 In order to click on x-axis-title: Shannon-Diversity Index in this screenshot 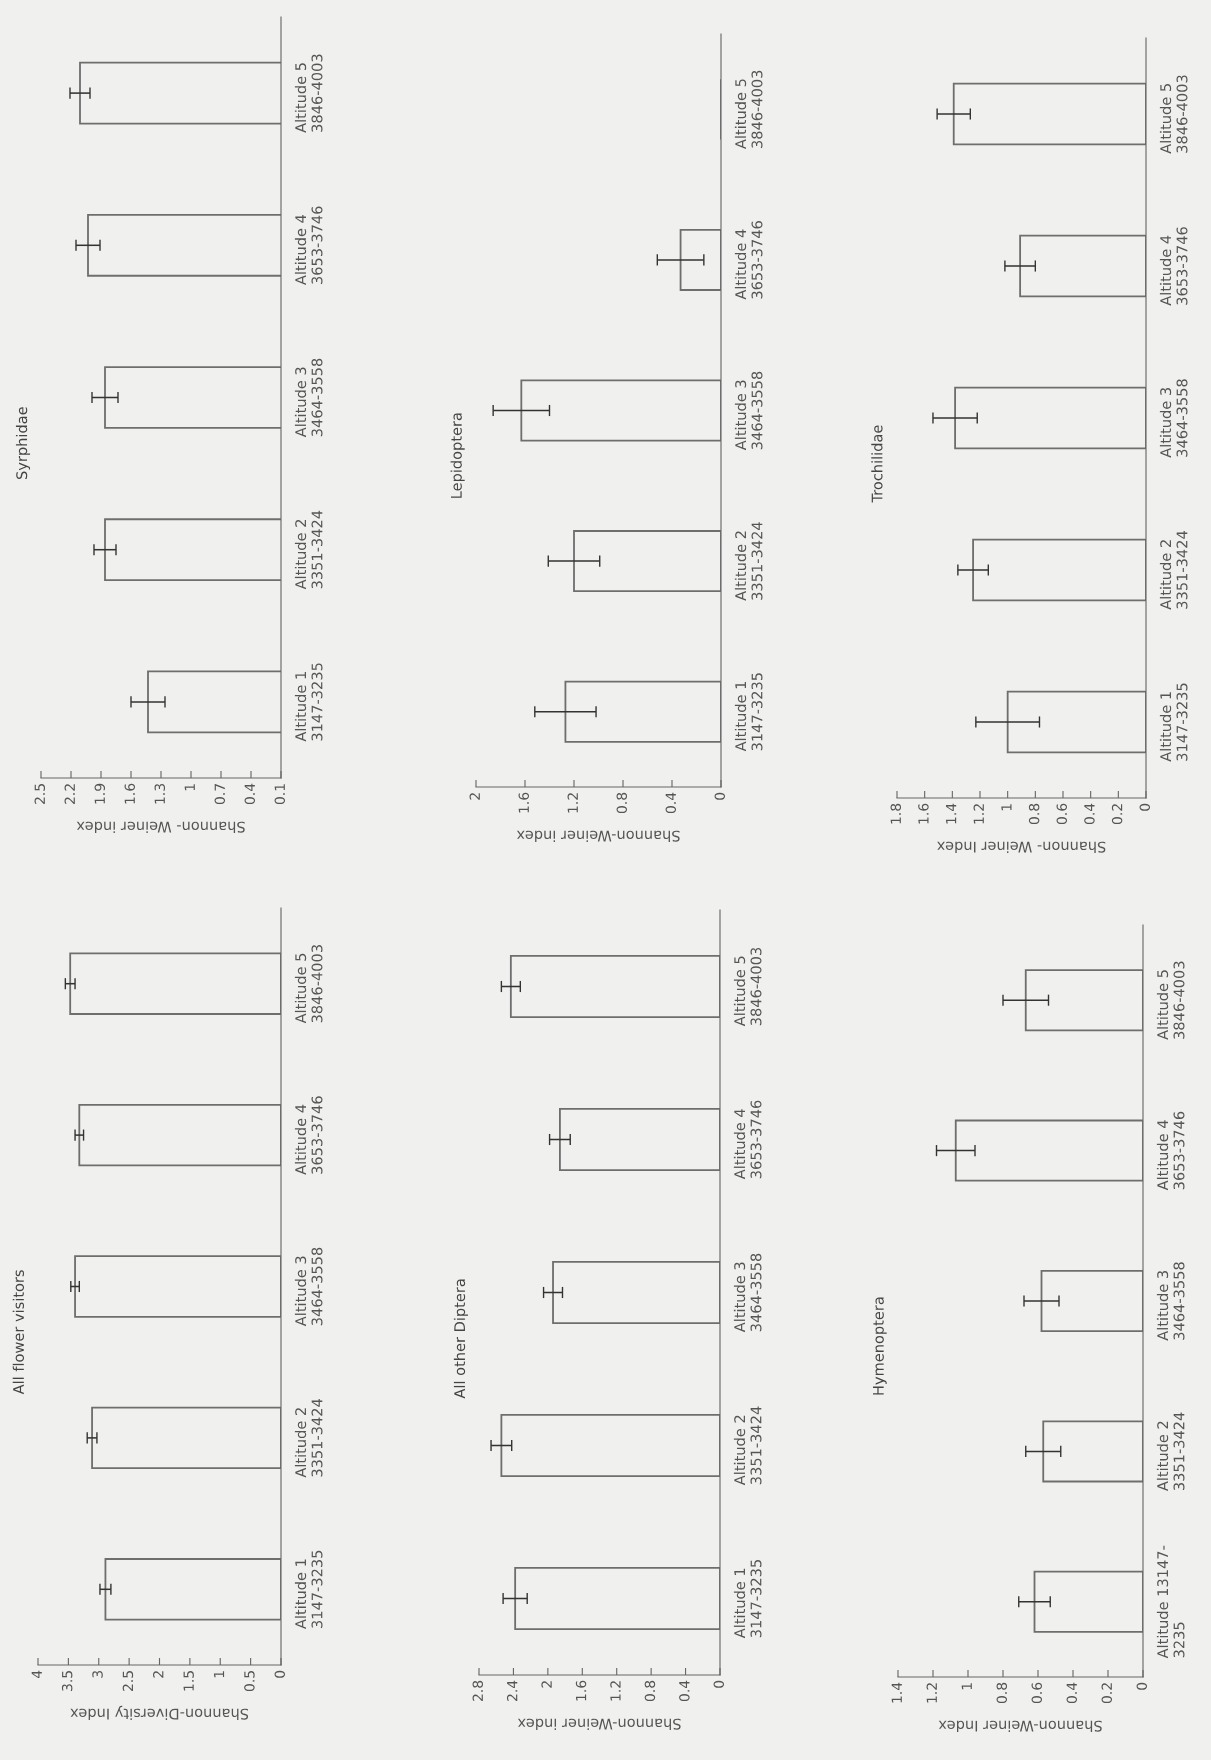, I will do `click(159, 1712)`.